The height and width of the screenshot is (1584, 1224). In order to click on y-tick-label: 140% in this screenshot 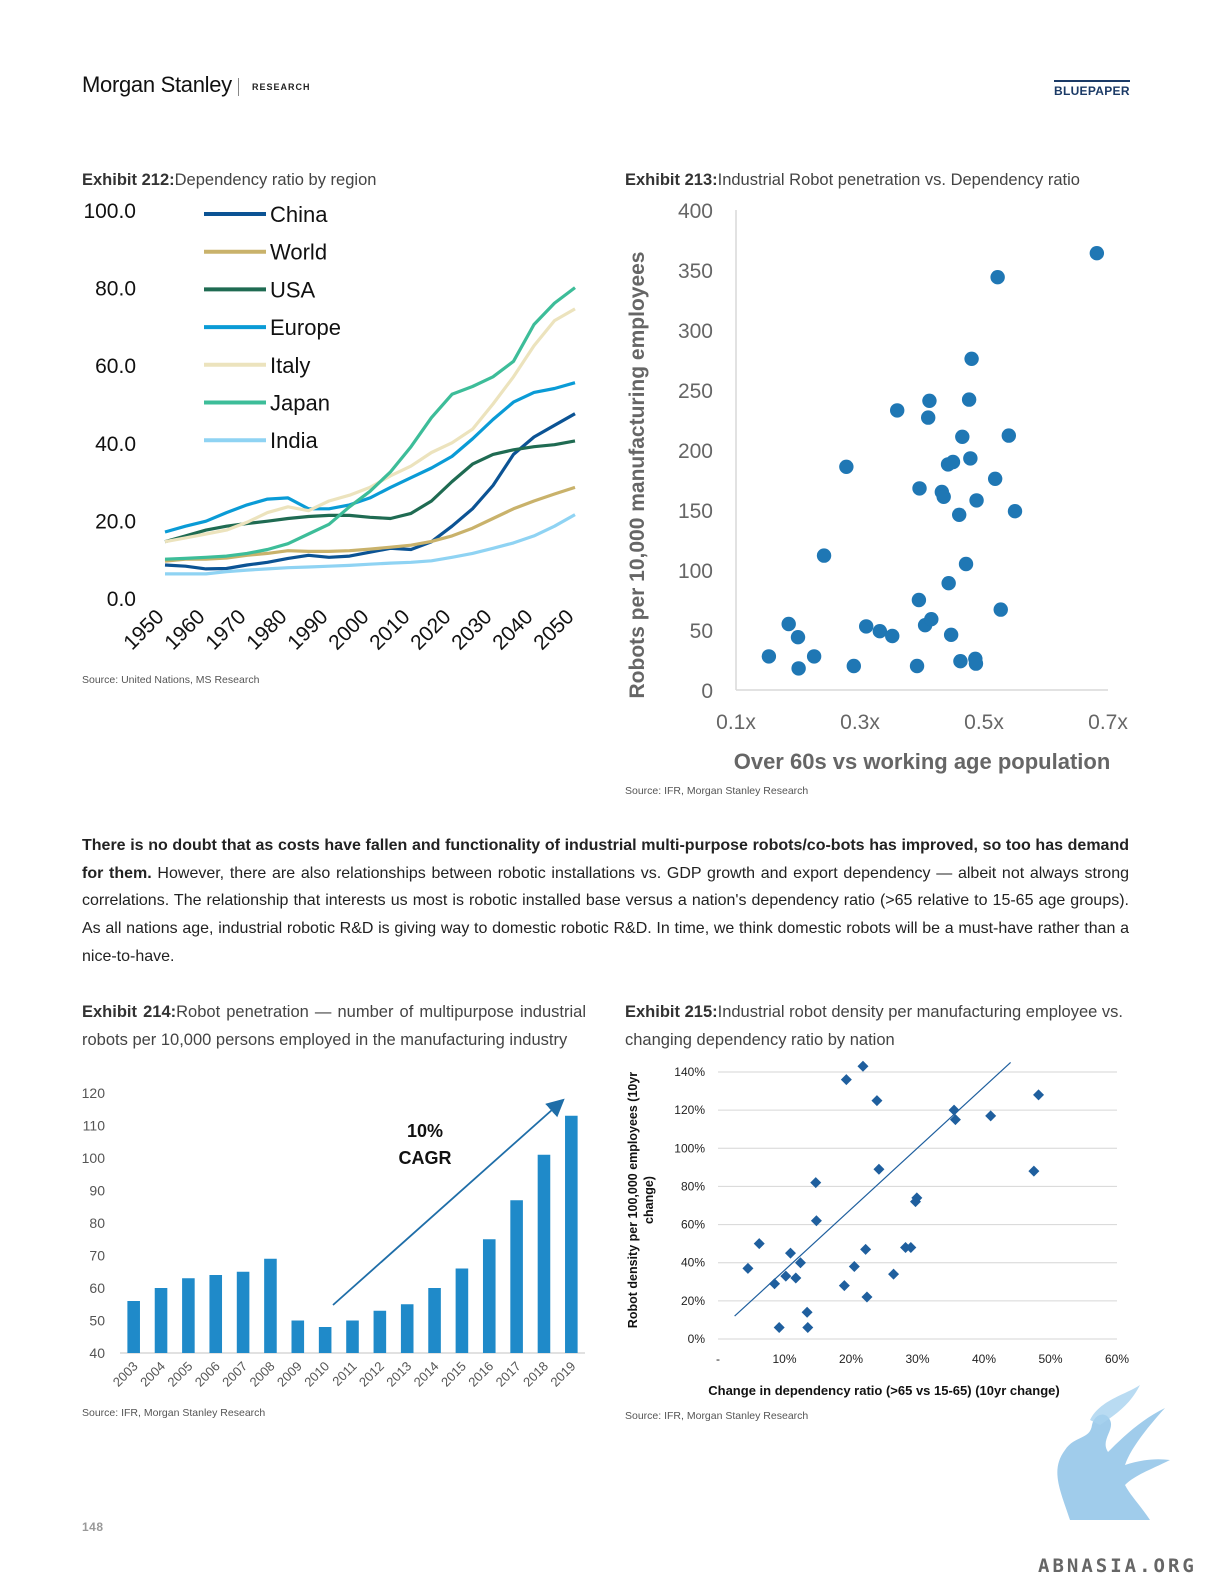, I will do `click(689, 1072)`.